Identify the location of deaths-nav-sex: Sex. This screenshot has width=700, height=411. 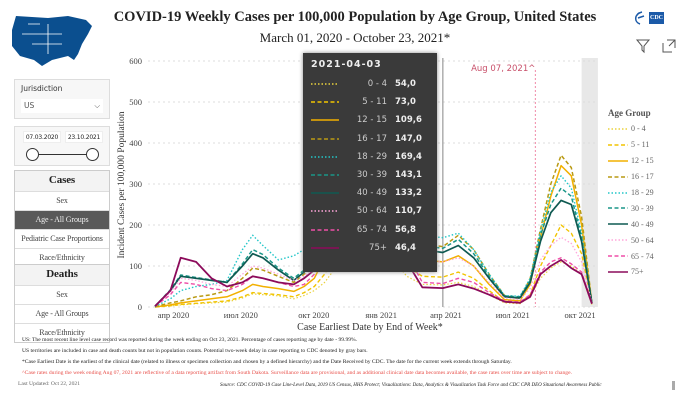
(62, 294).